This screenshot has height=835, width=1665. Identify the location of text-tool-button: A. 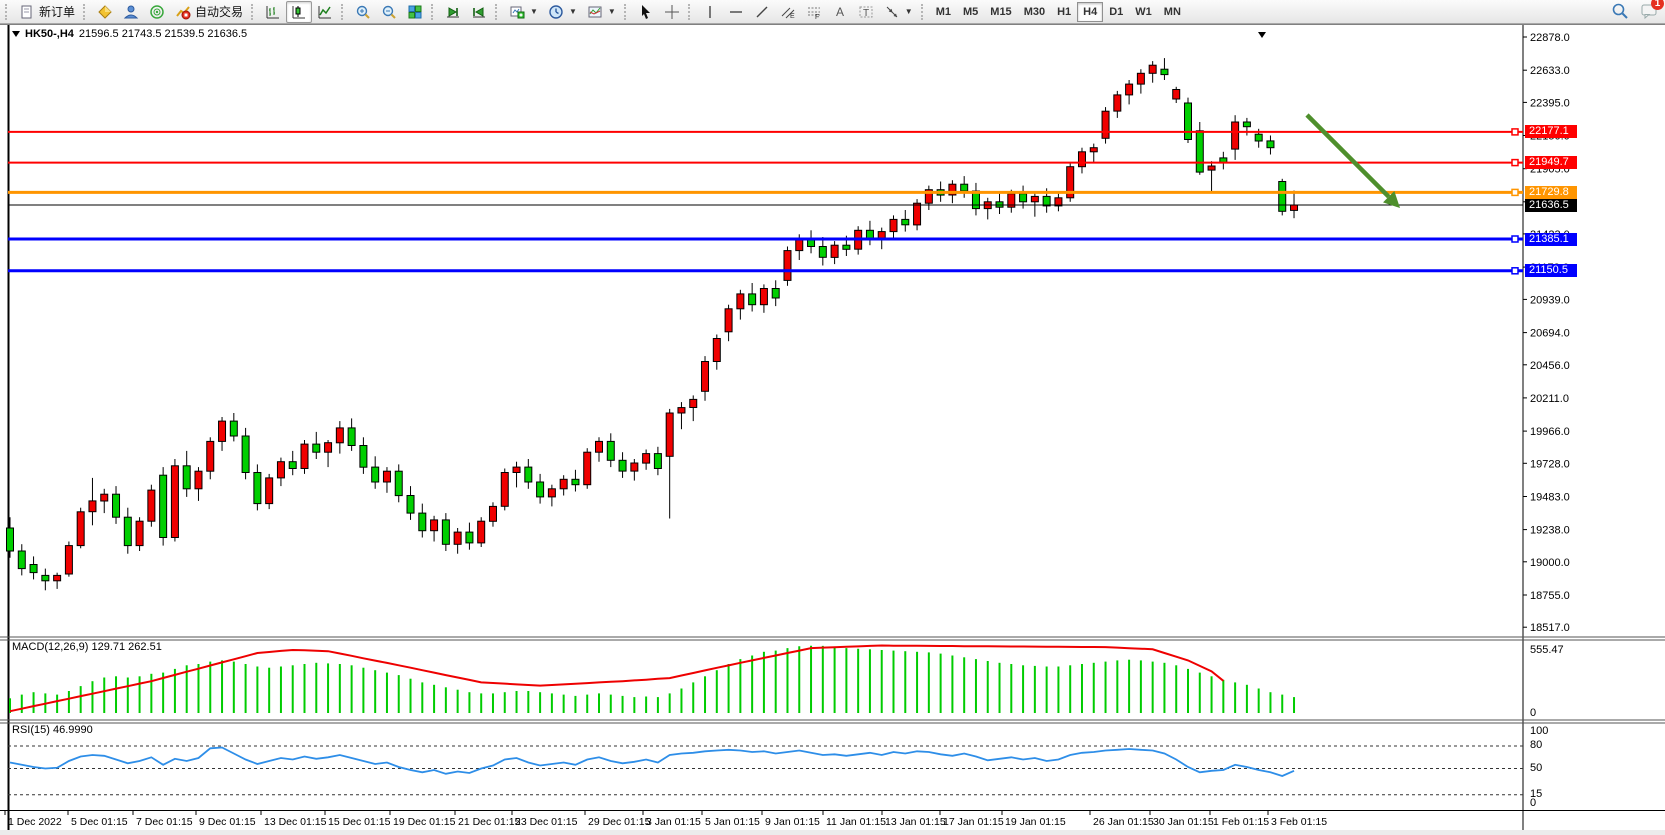
(840, 12).